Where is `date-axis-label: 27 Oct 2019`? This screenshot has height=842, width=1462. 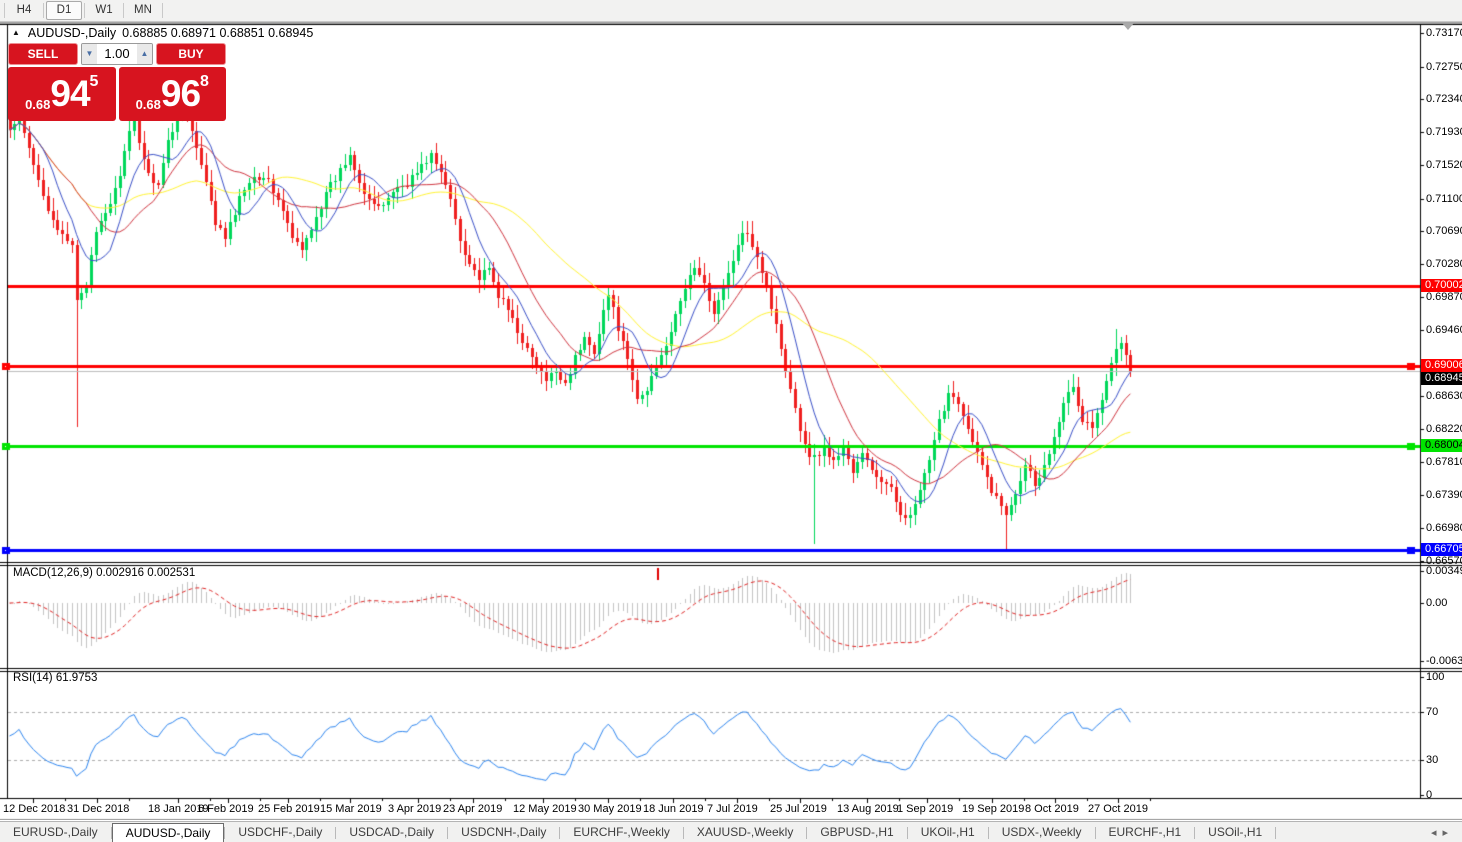 date-axis-label: 27 Oct 2019 is located at coordinates (1118, 809).